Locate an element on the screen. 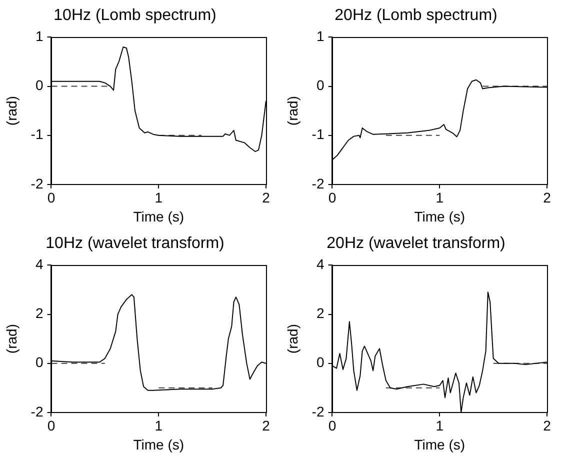 This screenshot has width=561, height=457. chart-title: 20Hz (Lomb spectrum) is located at coordinates (416, 15).